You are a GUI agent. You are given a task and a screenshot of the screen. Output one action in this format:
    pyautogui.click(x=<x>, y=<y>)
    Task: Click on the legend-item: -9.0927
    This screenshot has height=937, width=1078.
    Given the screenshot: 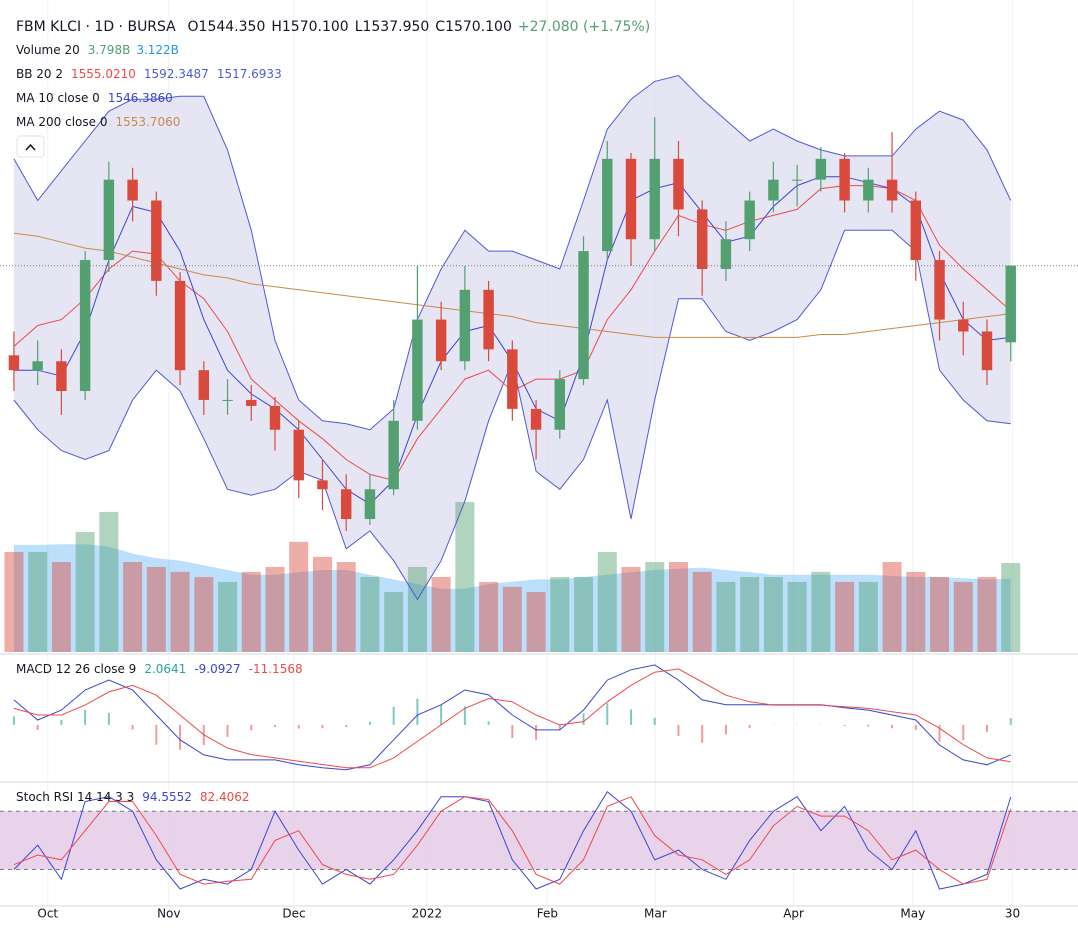 What is the action you would take?
    pyautogui.click(x=217, y=669)
    